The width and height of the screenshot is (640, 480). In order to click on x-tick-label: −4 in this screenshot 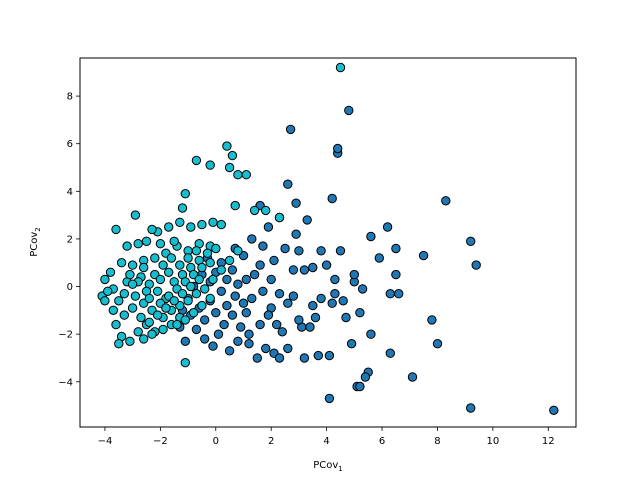, I will do `click(105, 441)`.